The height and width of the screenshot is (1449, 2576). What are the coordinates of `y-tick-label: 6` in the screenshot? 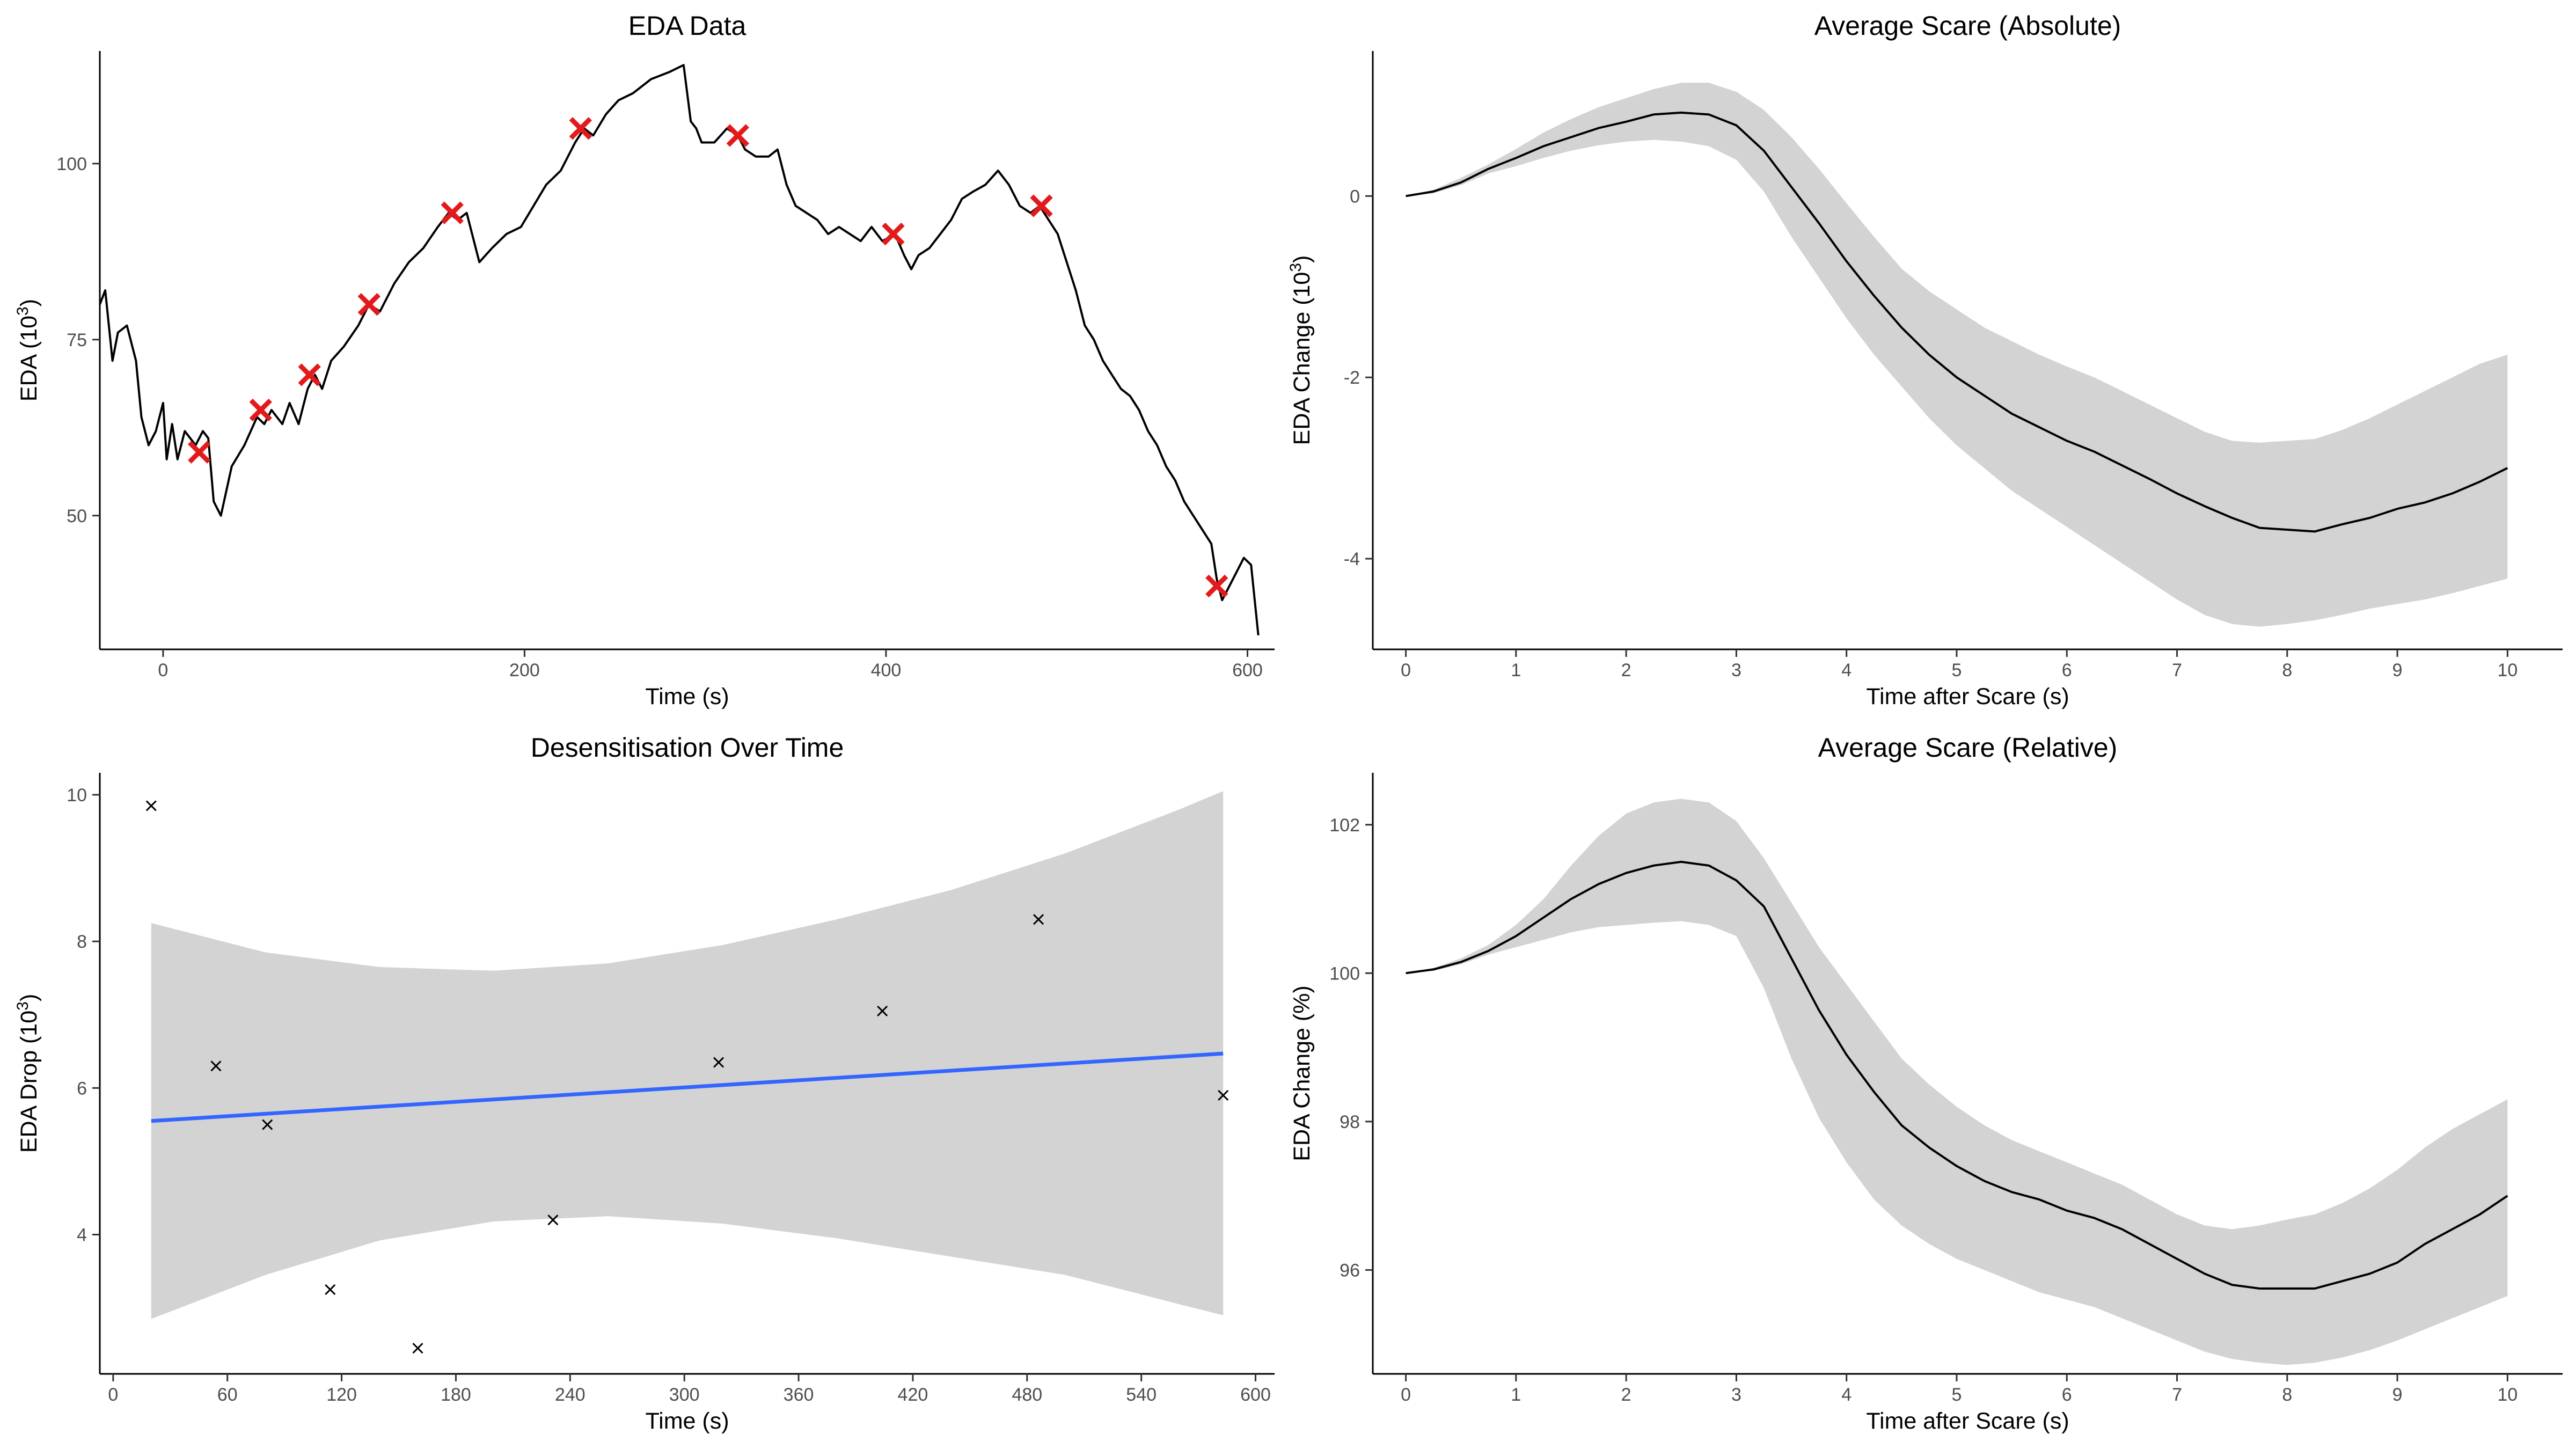 It's located at (82, 1088).